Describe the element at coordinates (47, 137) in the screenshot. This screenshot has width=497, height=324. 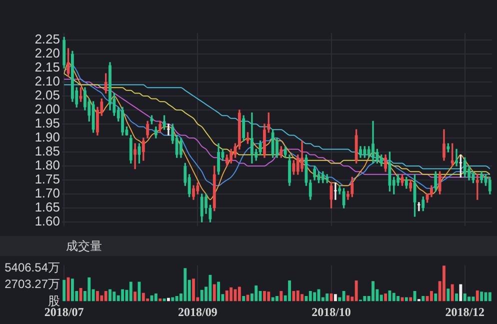
I see `y-tick-label: 1.90` at that location.